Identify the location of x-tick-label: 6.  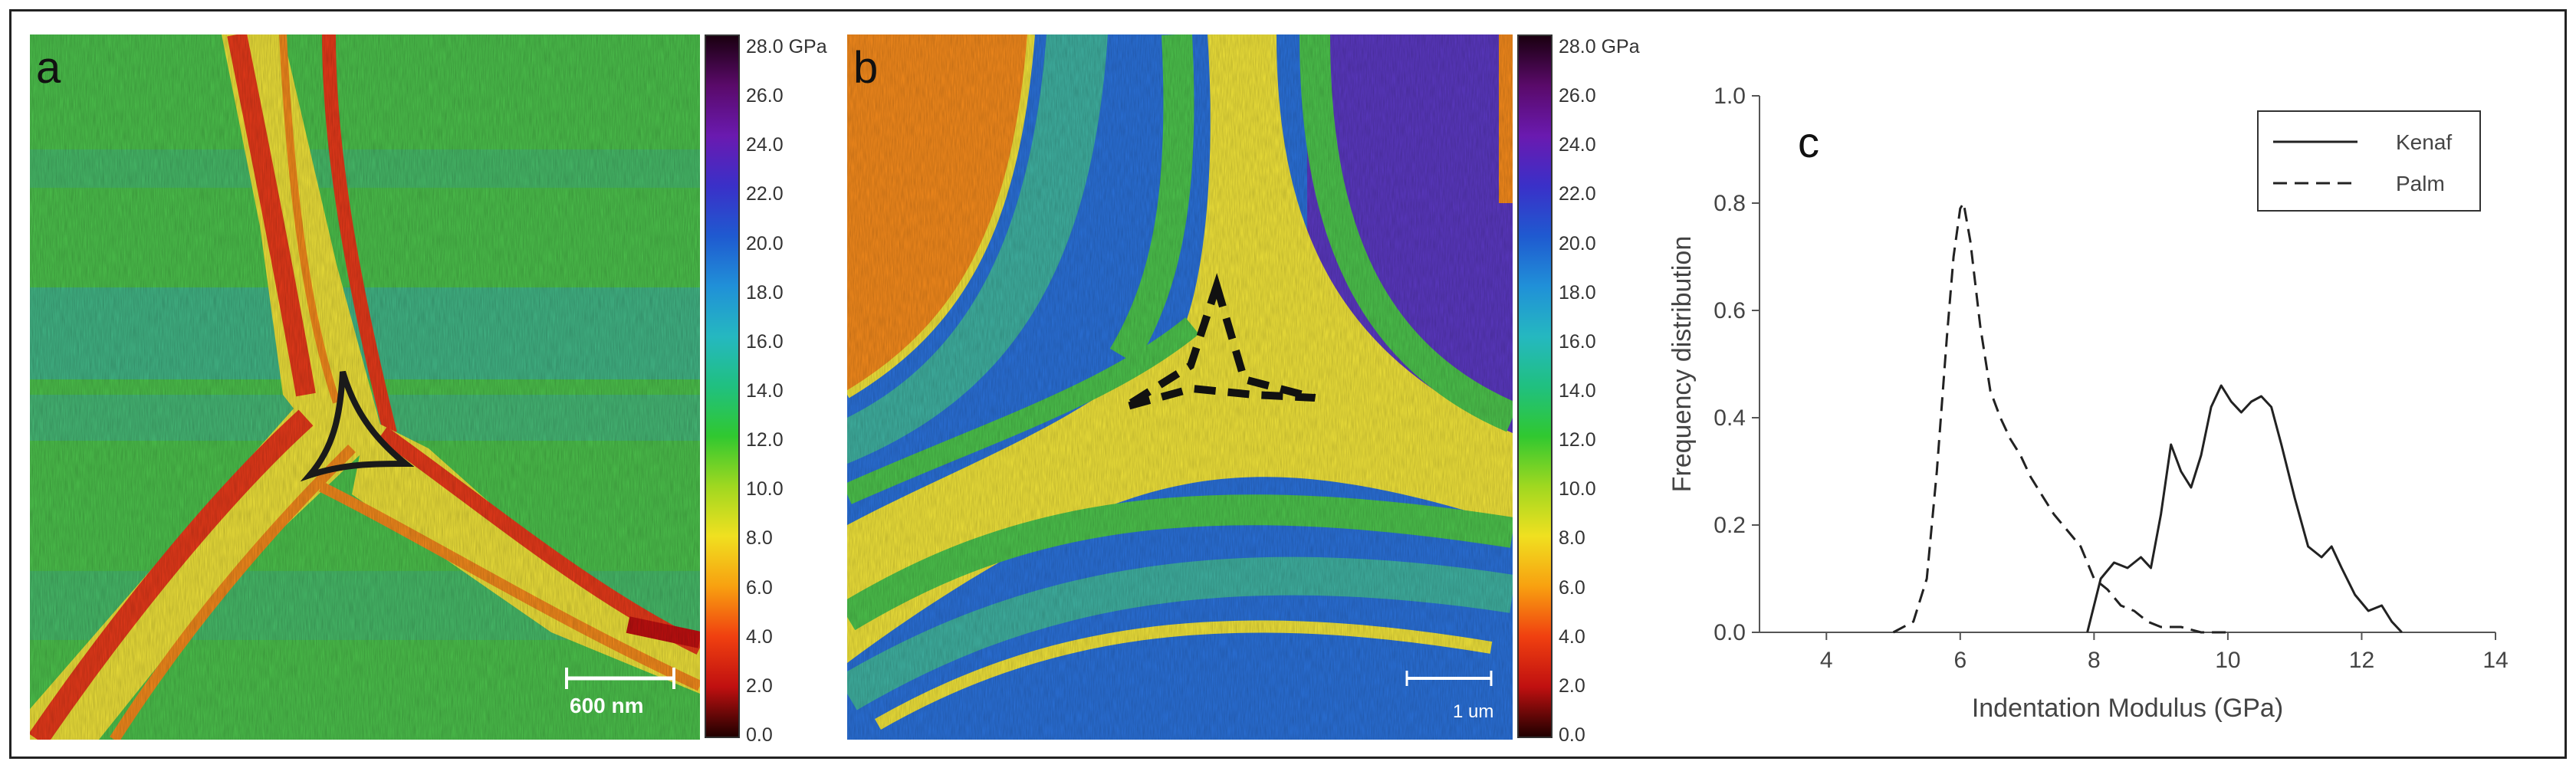
(1960, 660).